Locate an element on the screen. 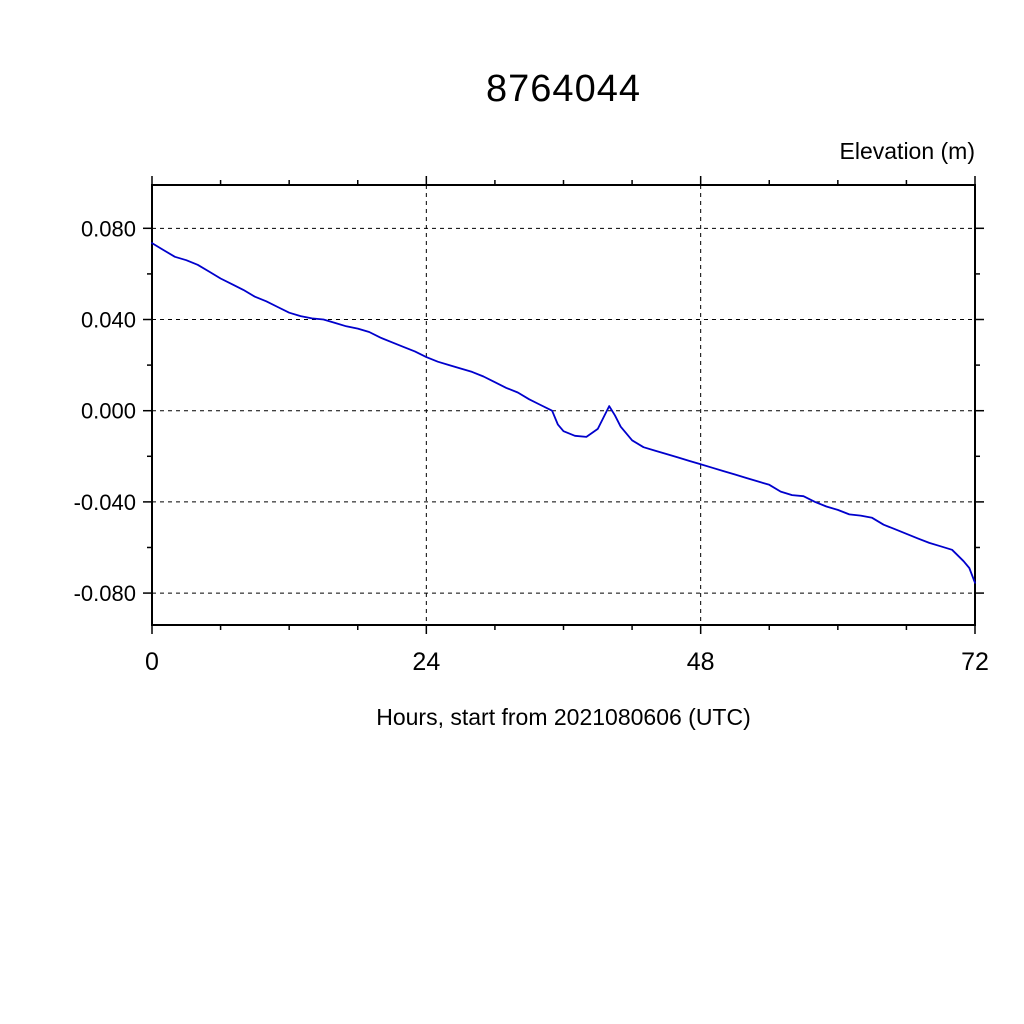 Image resolution: width=1024 pixels, height=1024 pixels. x-tick-label: 72 is located at coordinates (975, 662).